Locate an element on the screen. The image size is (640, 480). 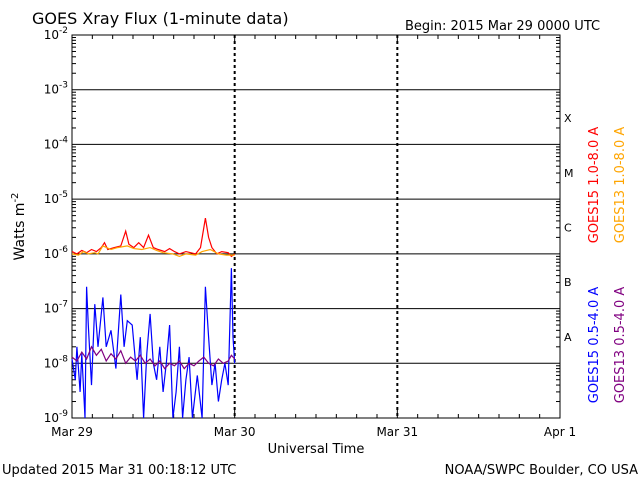
x-axis-label: Universal Time is located at coordinates (316, 449).